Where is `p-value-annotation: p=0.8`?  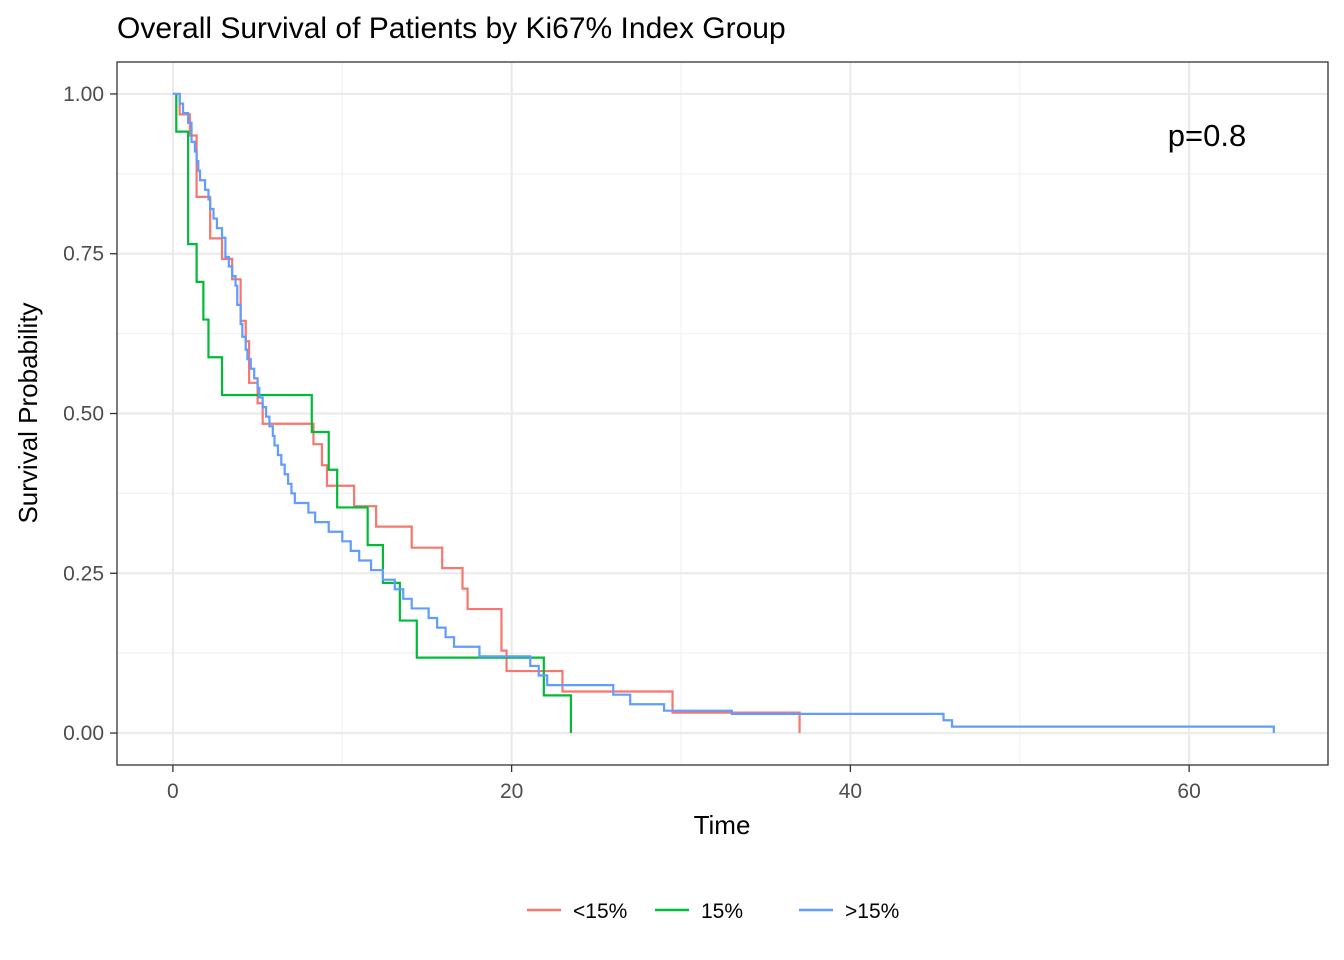 p-value-annotation: p=0.8 is located at coordinates (1207, 135).